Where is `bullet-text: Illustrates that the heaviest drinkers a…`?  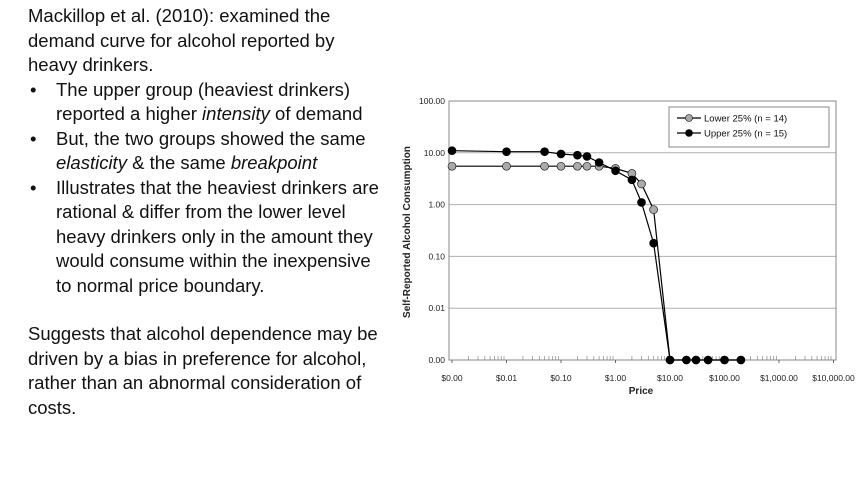
bullet-text: Illustrates that the heaviest drinkers a… is located at coordinates (217, 236).